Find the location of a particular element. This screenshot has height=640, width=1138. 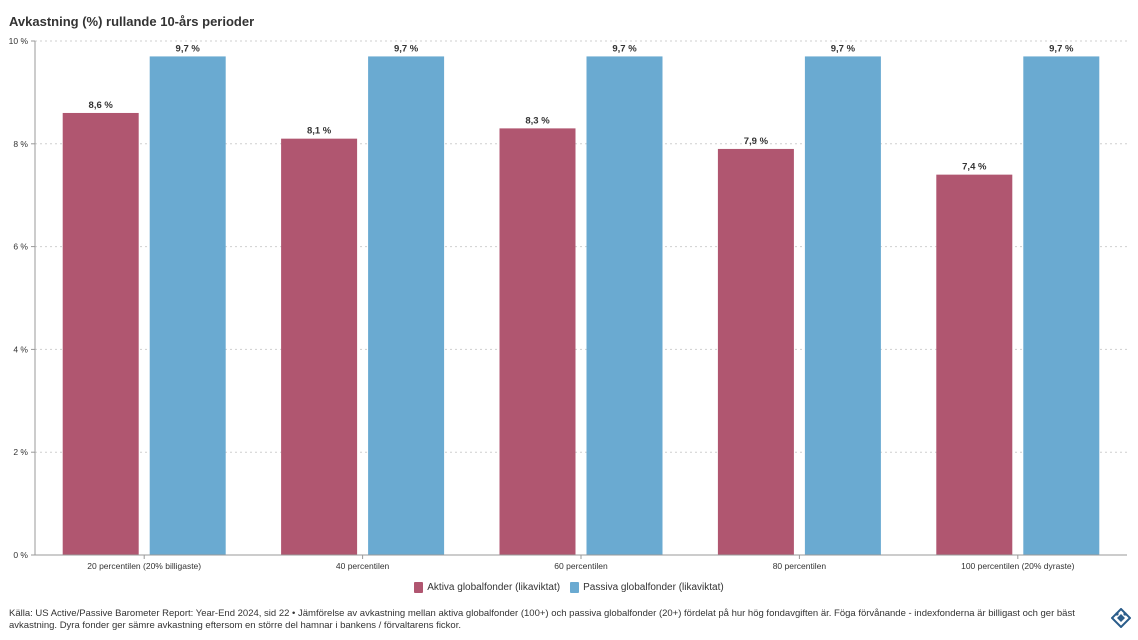

y-tick-label: 4 % is located at coordinates (20, 349).